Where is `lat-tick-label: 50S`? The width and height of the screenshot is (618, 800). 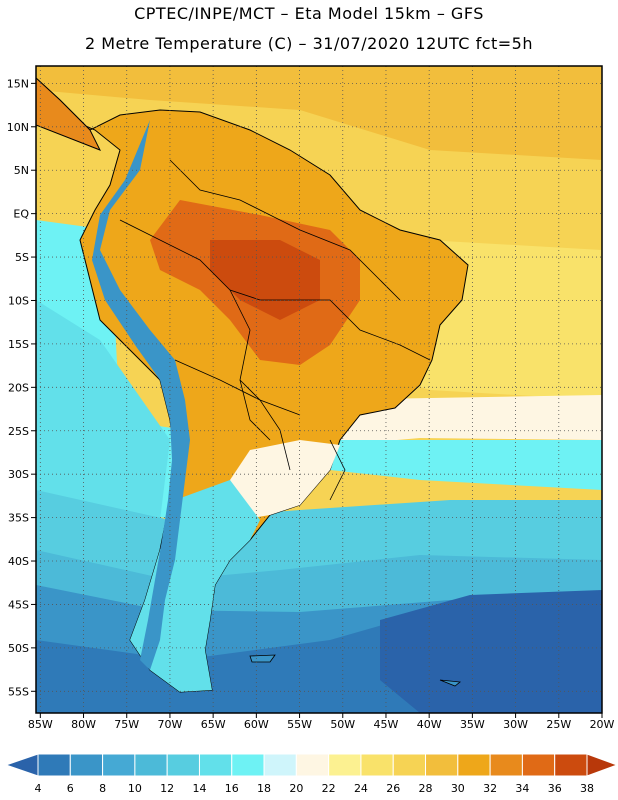 lat-tick-label: 50S is located at coordinates (18, 648).